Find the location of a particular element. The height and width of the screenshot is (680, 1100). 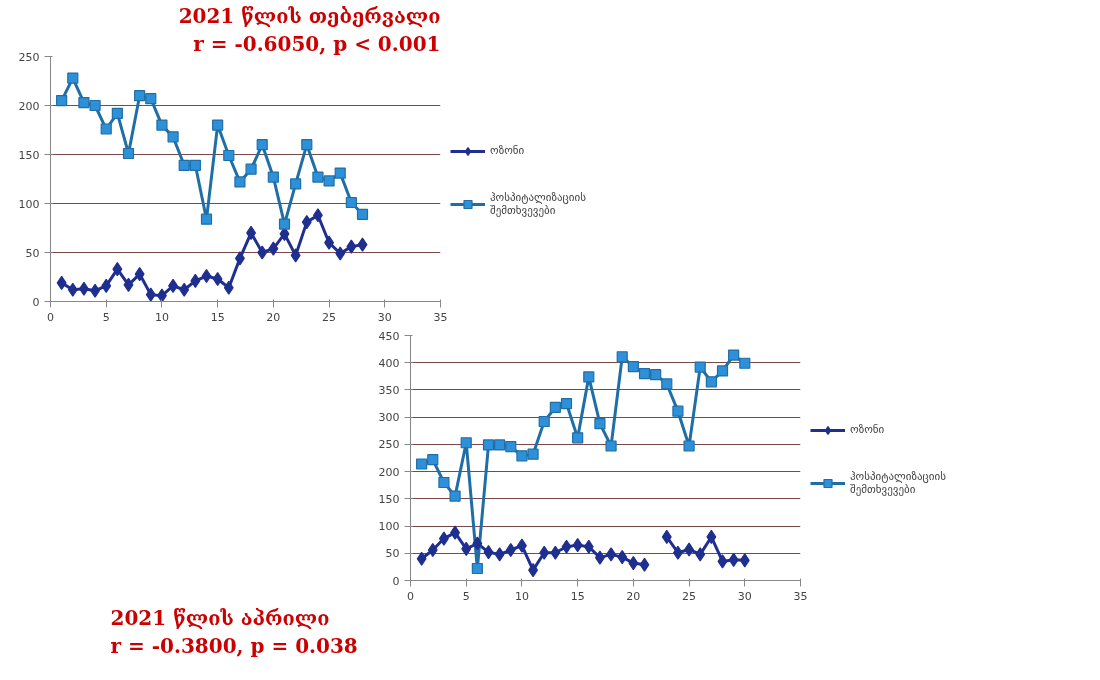

x-tick-label: 35 is located at coordinates (800, 596).